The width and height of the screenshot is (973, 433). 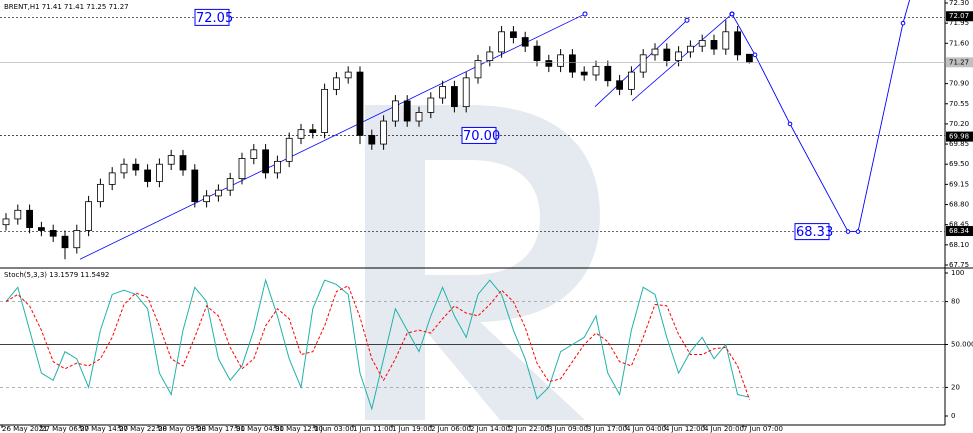 What do you see at coordinates (66, 7) in the screenshot?
I see `chart-title: BRENT,H1 71.41 71.41 71.25 71.27` at bounding box center [66, 7].